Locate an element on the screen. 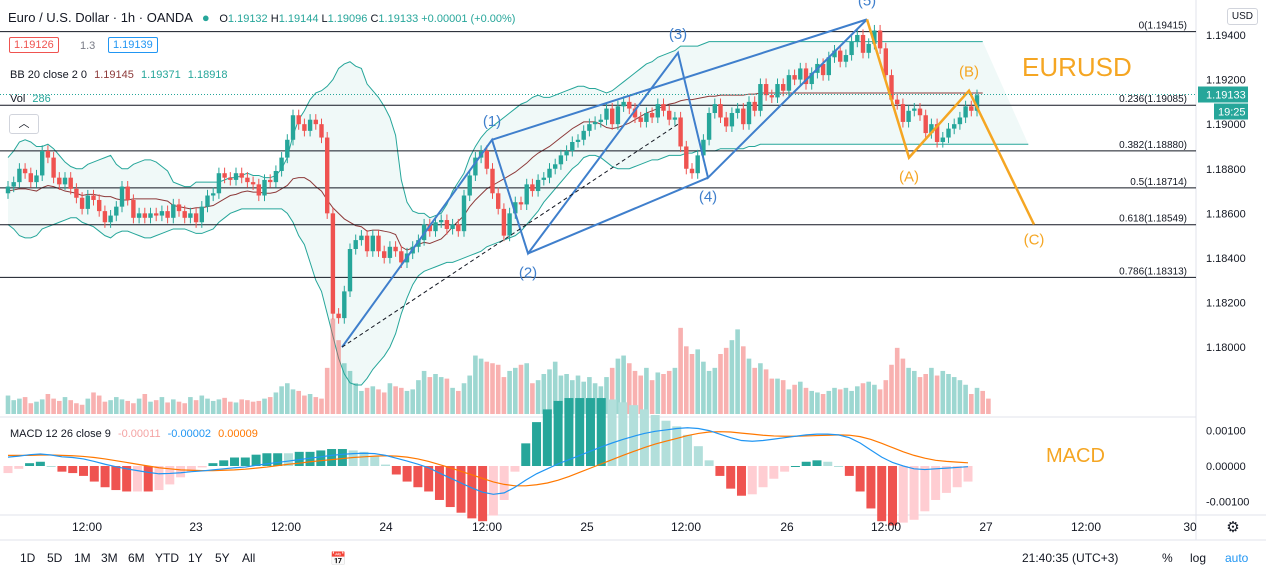  timeframe-5d: 5D is located at coordinates (55, 558).